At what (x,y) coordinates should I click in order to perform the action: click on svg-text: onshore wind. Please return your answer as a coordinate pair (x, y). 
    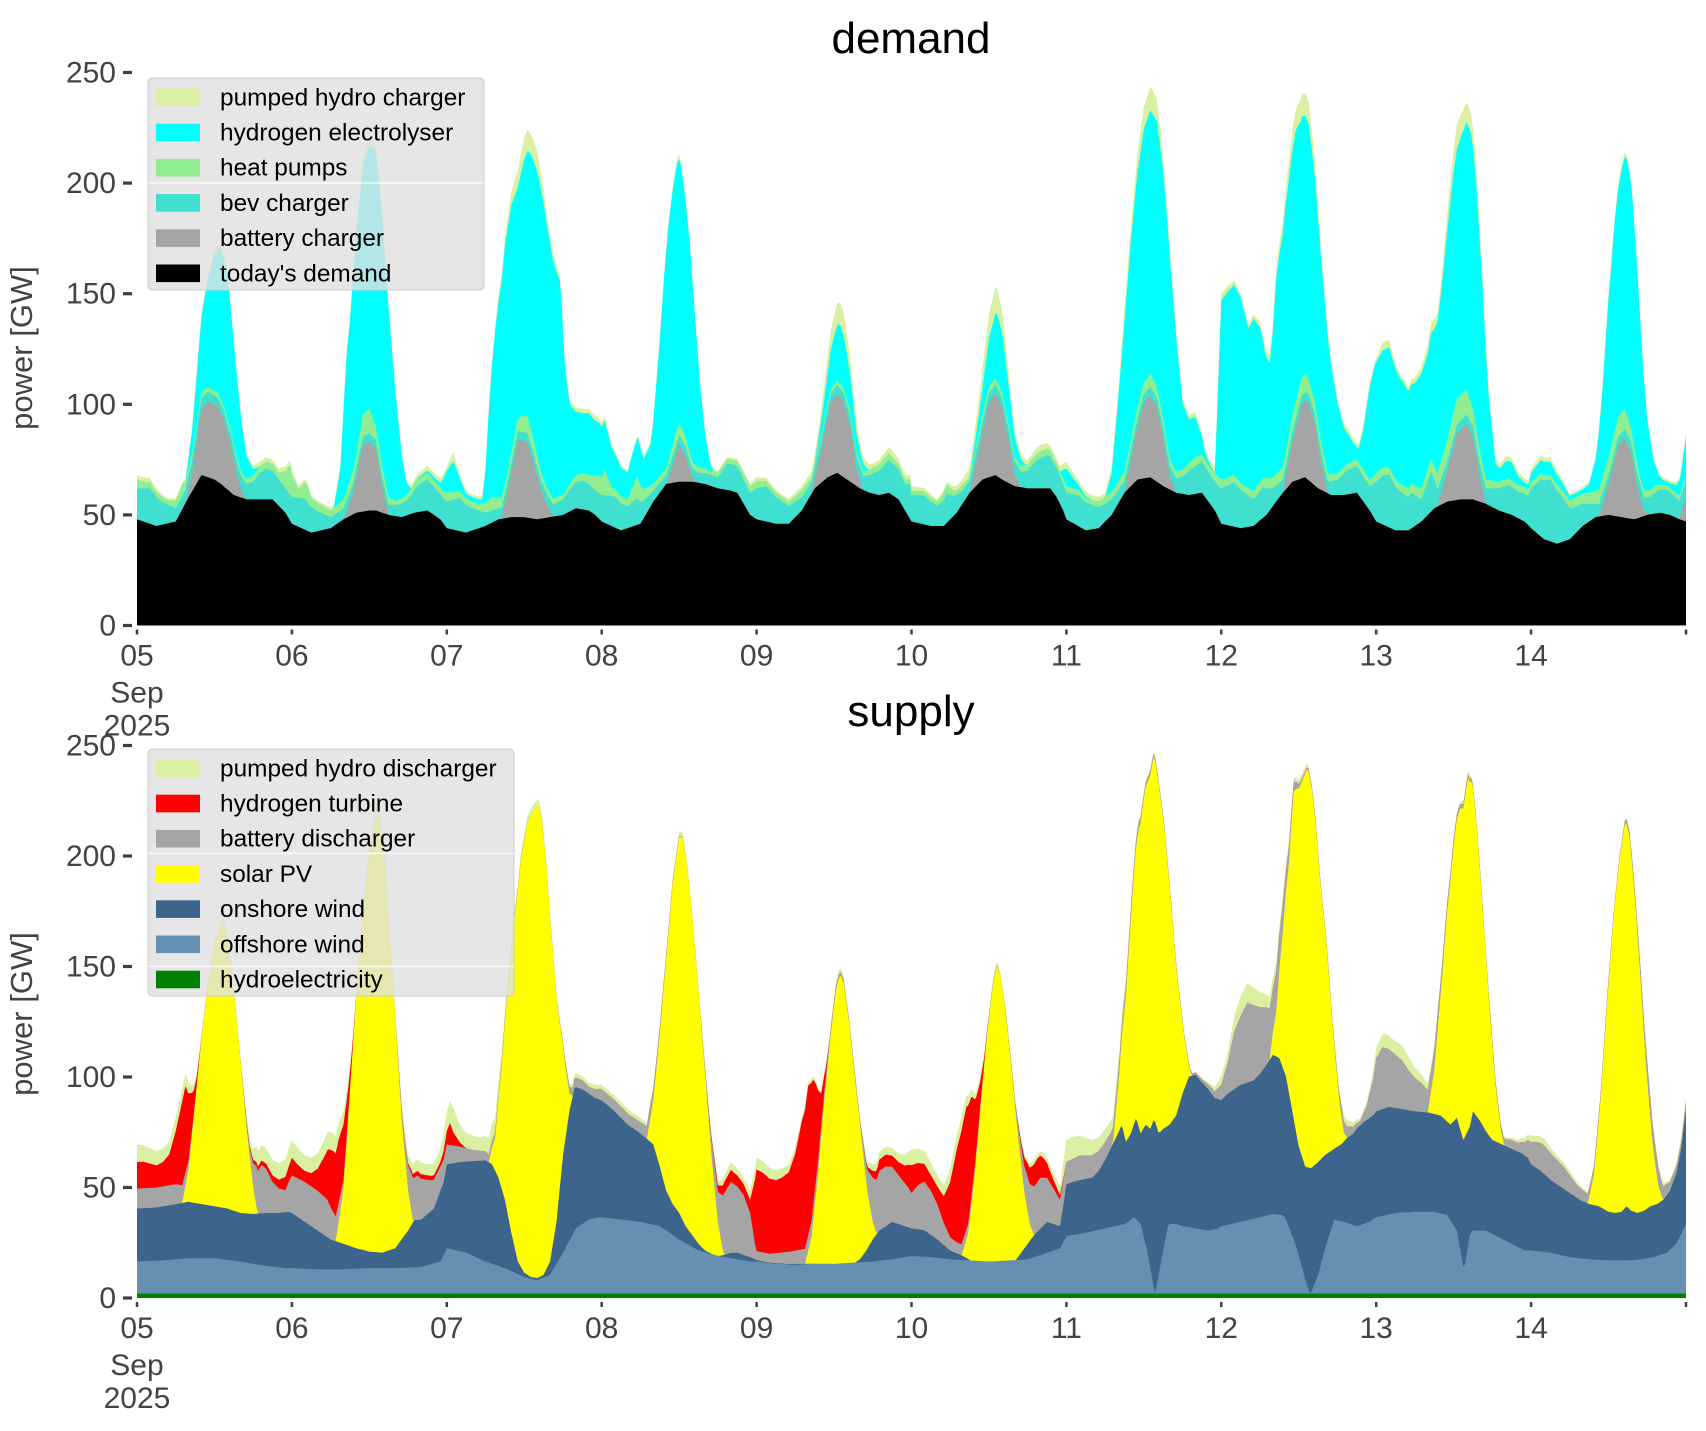
    Looking at the image, I should click on (292, 909).